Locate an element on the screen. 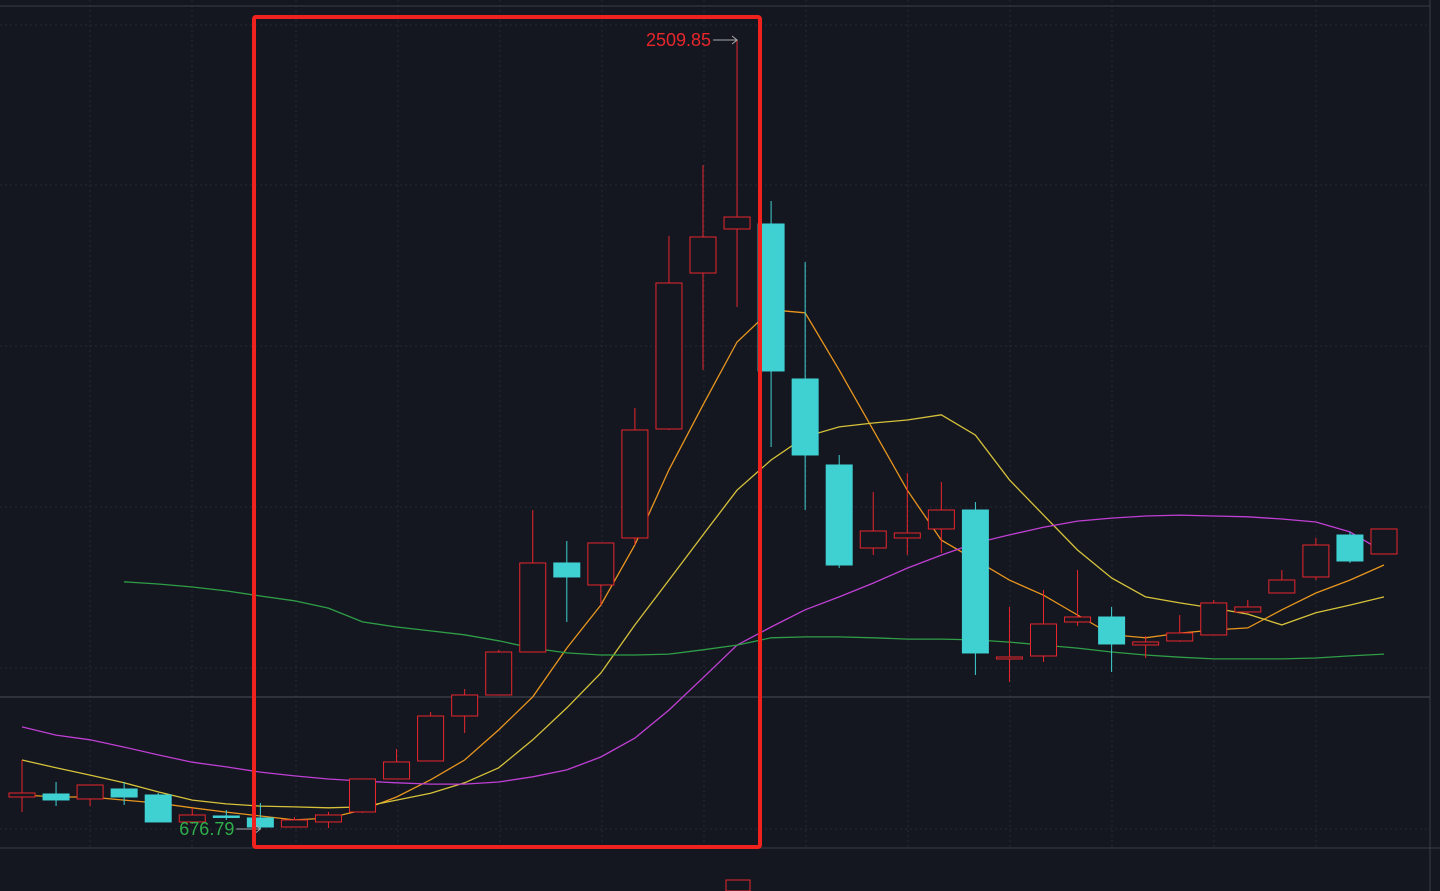 The width and height of the screenshot is (1440, 891). volume-bar-partial is located at coordinates (738, 885).